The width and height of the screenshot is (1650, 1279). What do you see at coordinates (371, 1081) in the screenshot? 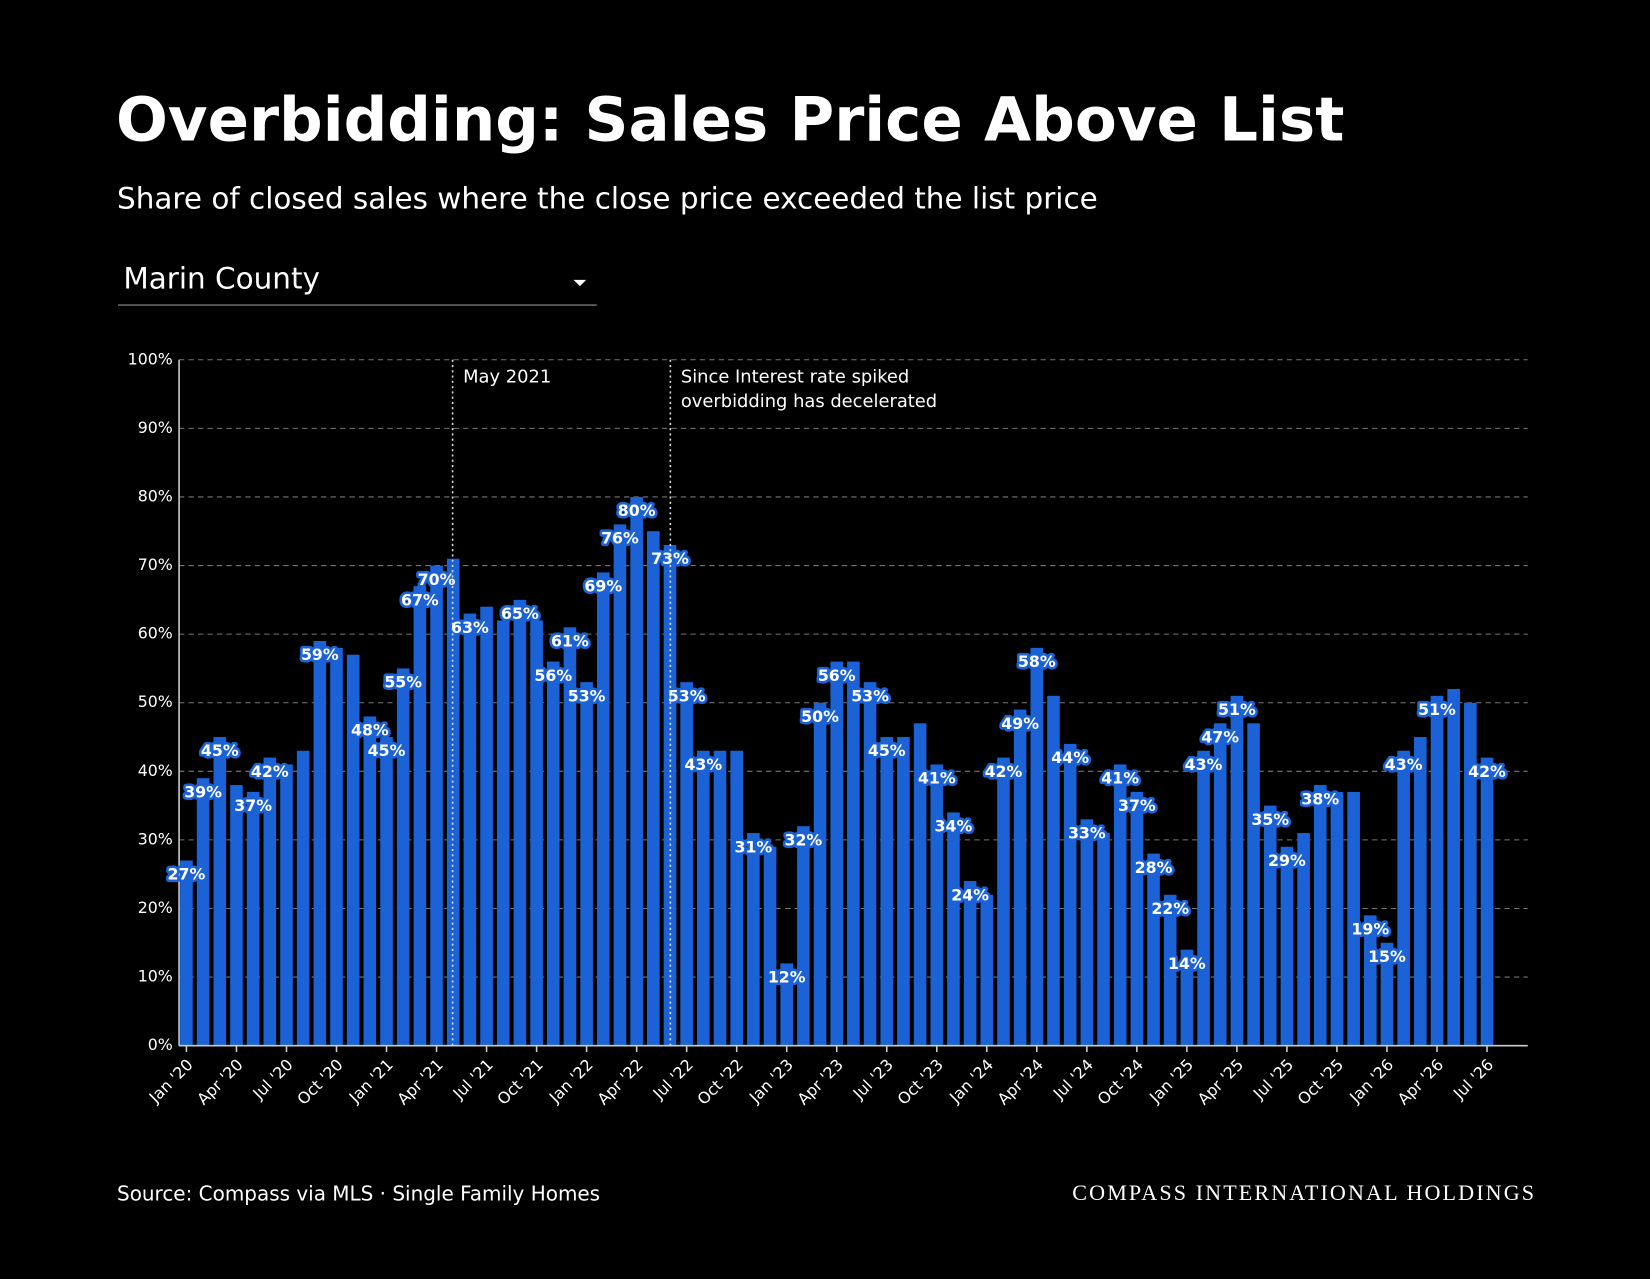
I see `x-tick-label: Jan '21` at bounding box center [371, 1081].